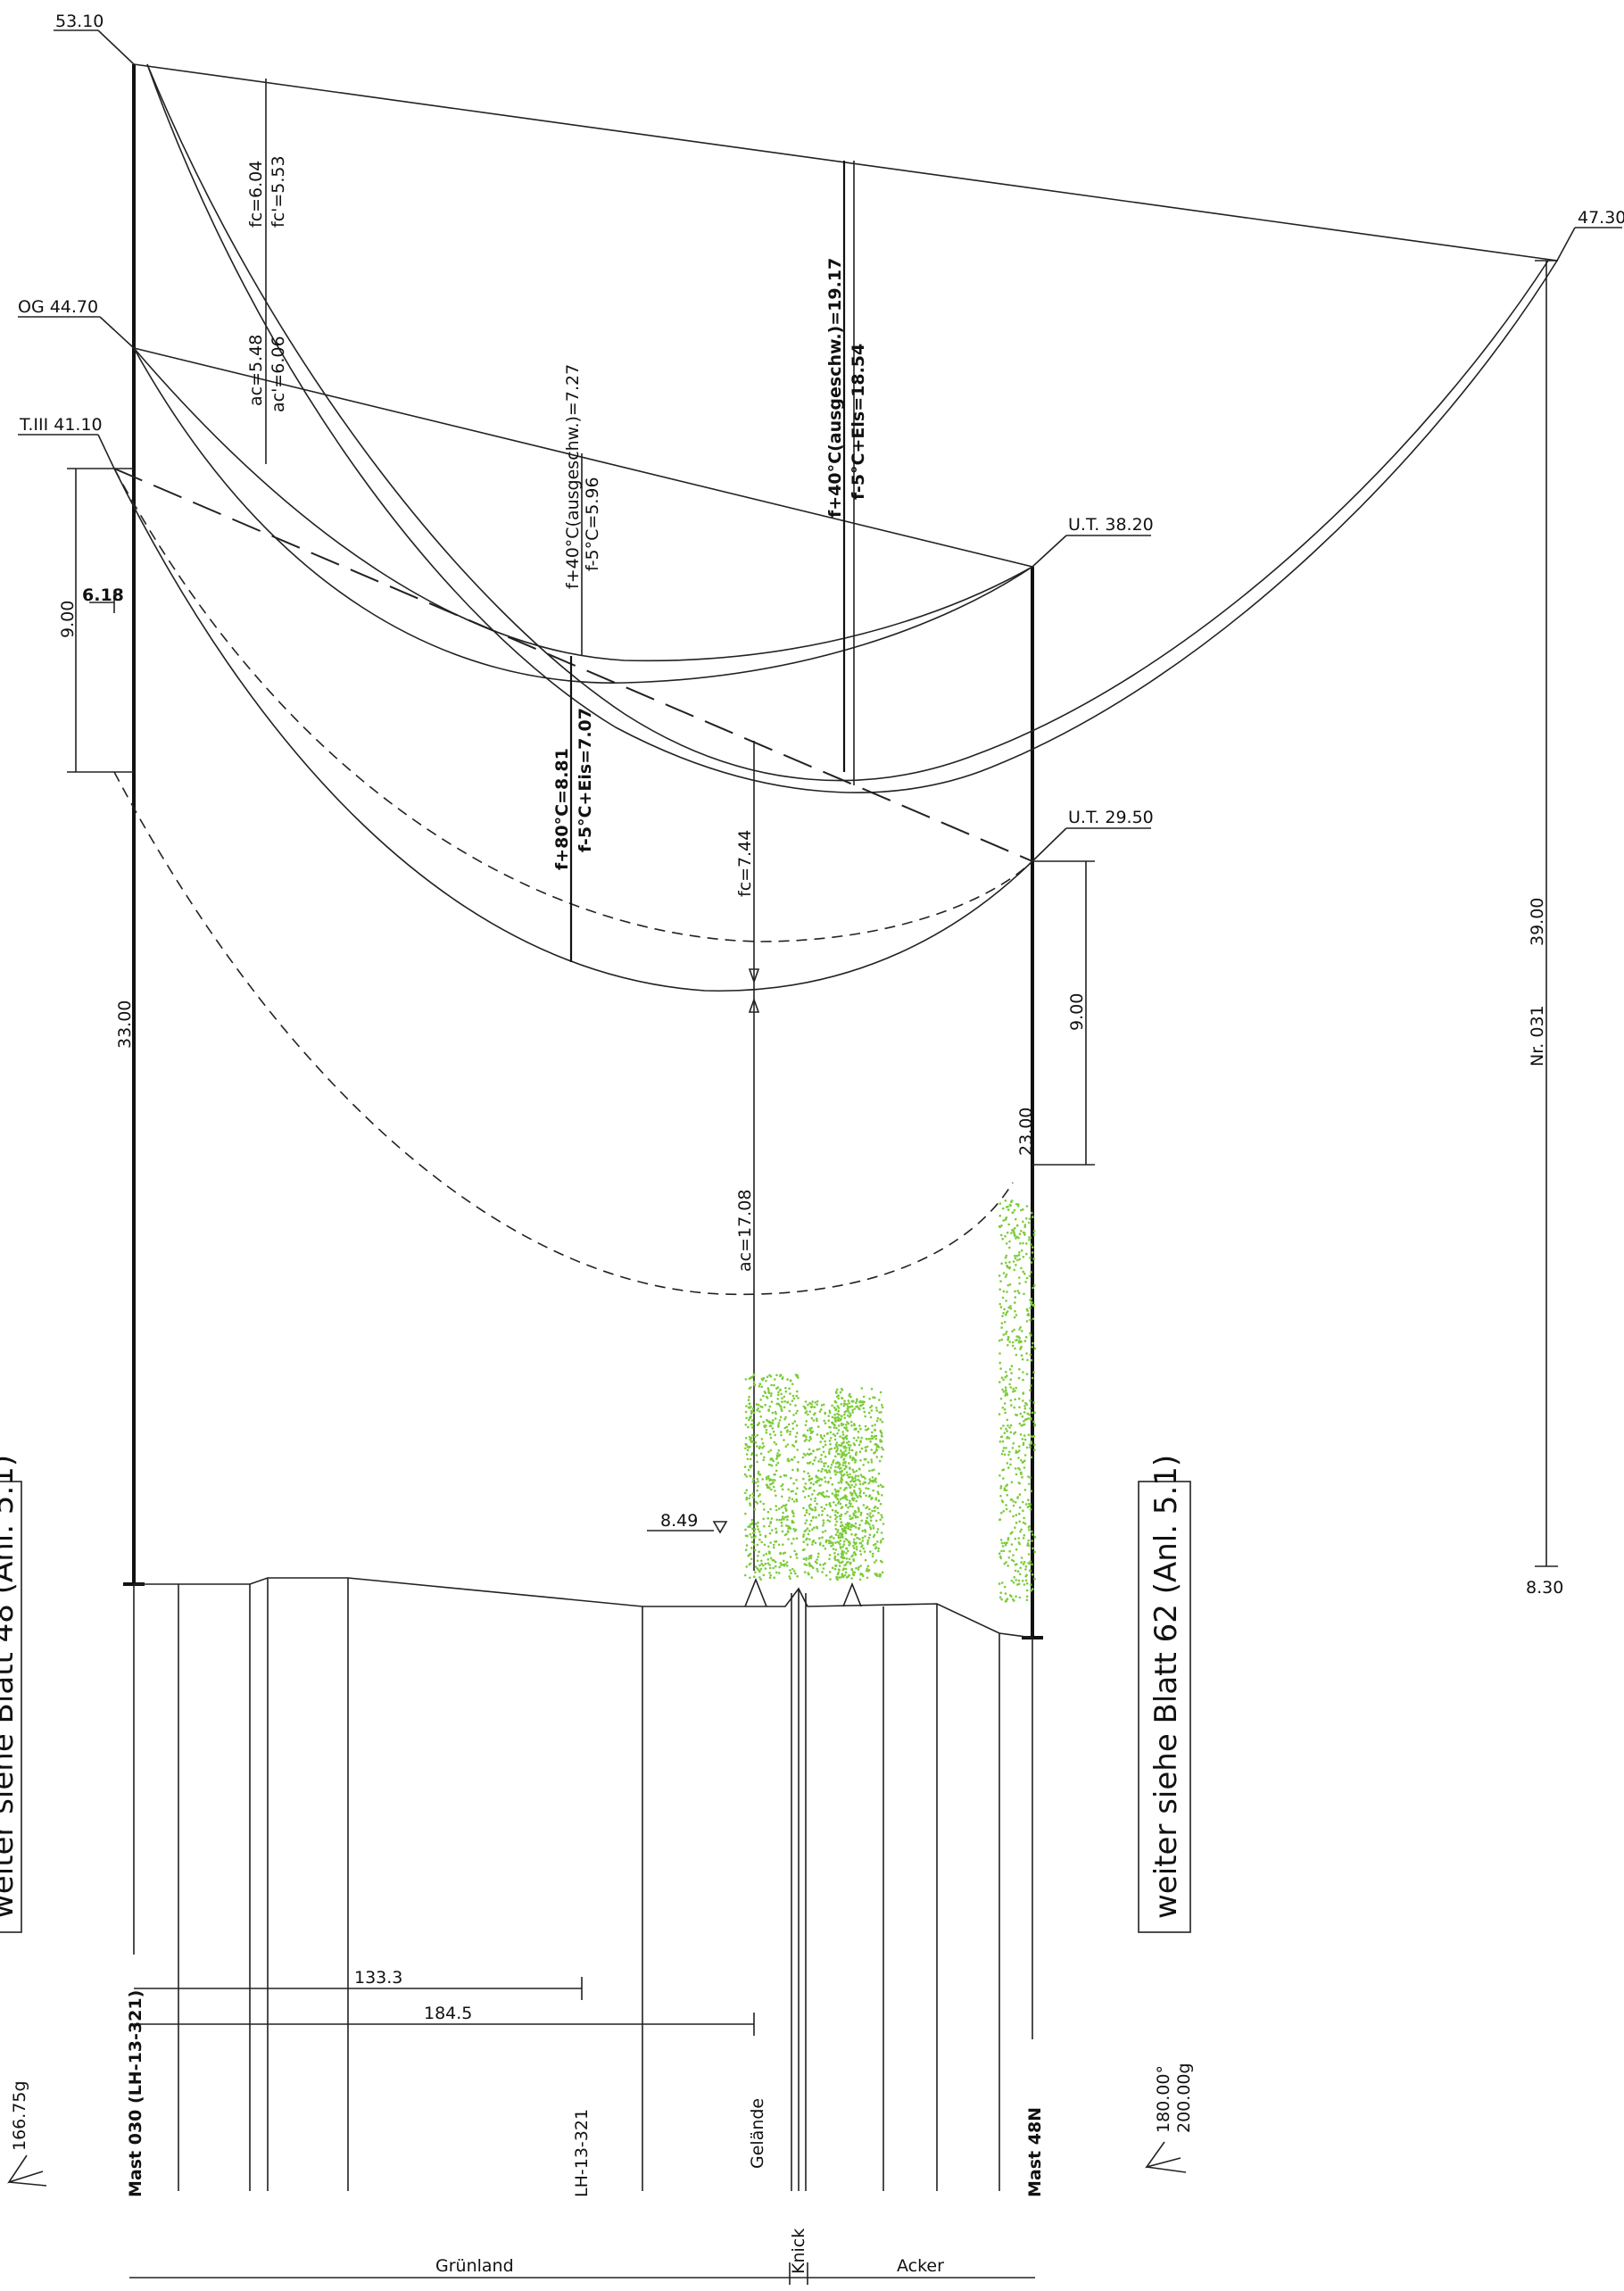  Describe the element at coordinates (754, 991) in the screenshot. I see `sag-arrows` at that location.